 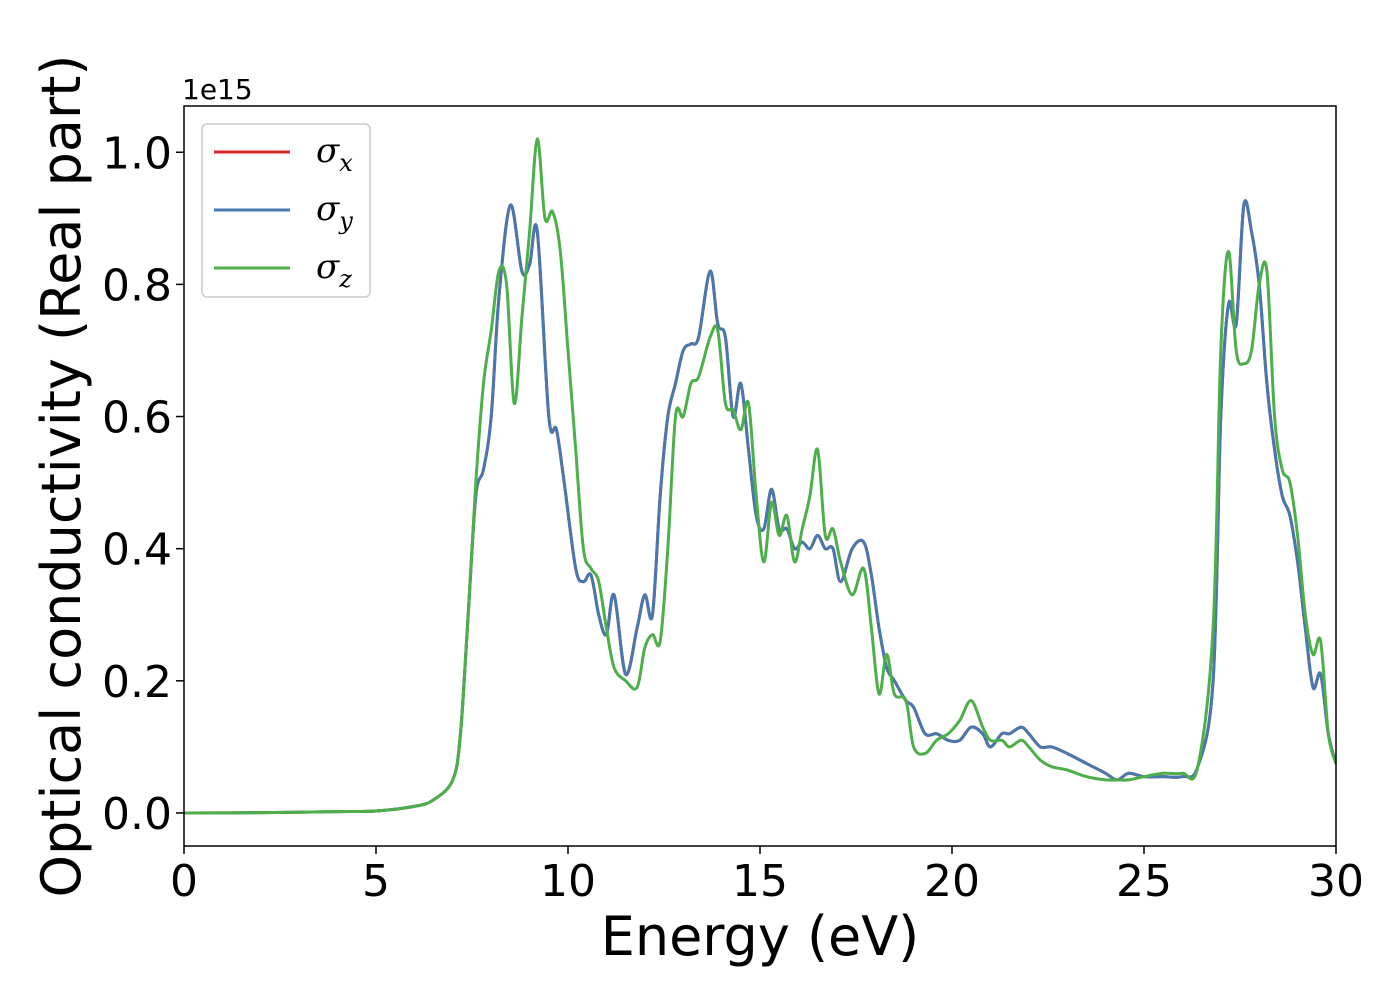 What do you see at coordinates (137, 418) in the screenshot?
I see `y-tick-label: 0.6` at bounding box center [137, 418].